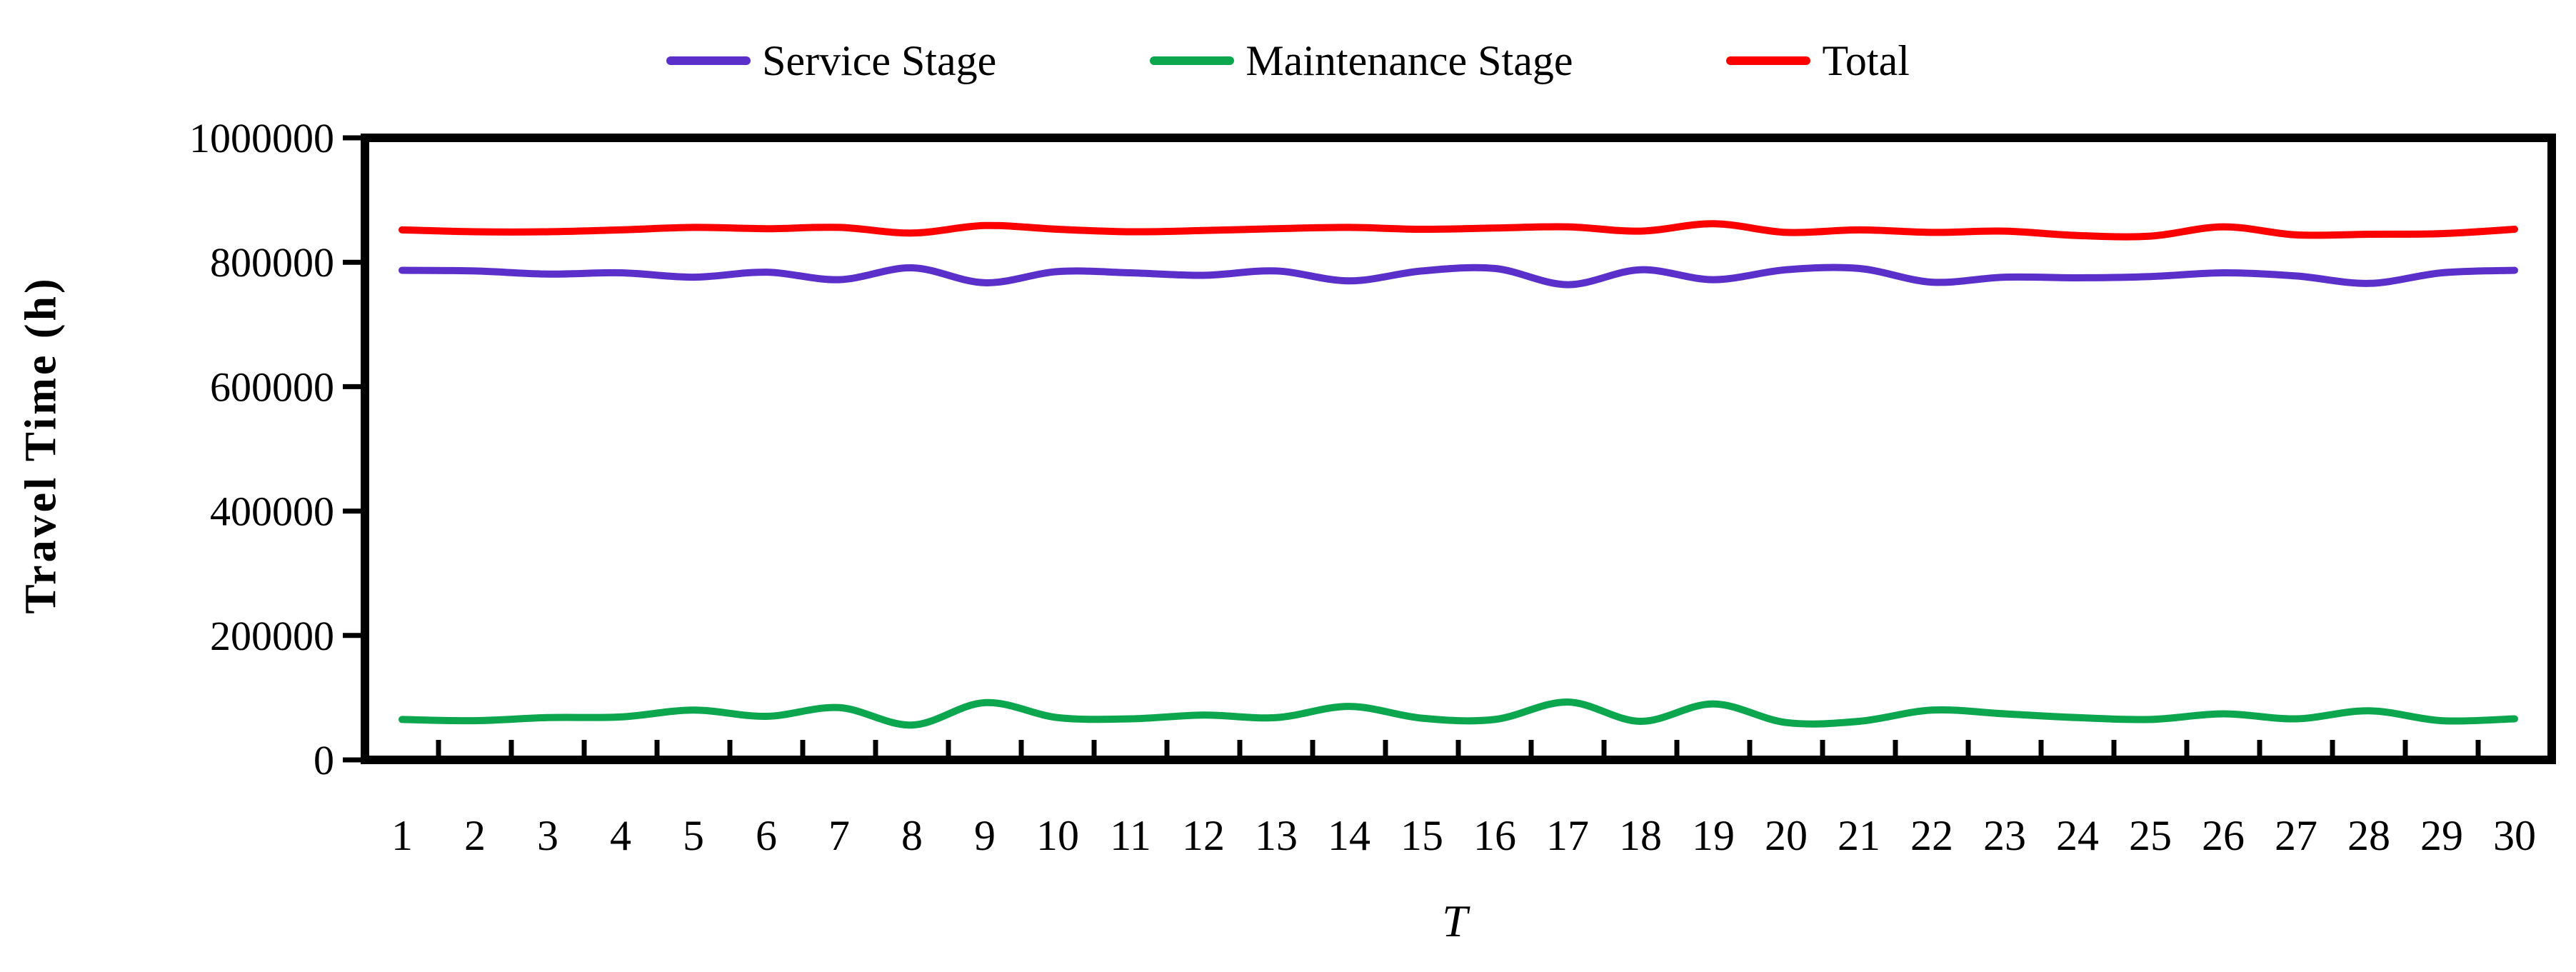 This screenshot has height=972, width=2576. Describe the element at coordinates (261, 138) in the screenshot. I see `y-axis-tick-label: 1000000` at that location.